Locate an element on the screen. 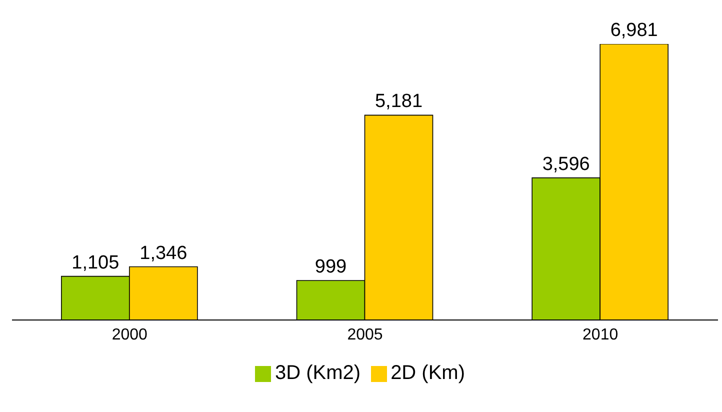  data-label: 5,181 is located at coordinates (398, 101).